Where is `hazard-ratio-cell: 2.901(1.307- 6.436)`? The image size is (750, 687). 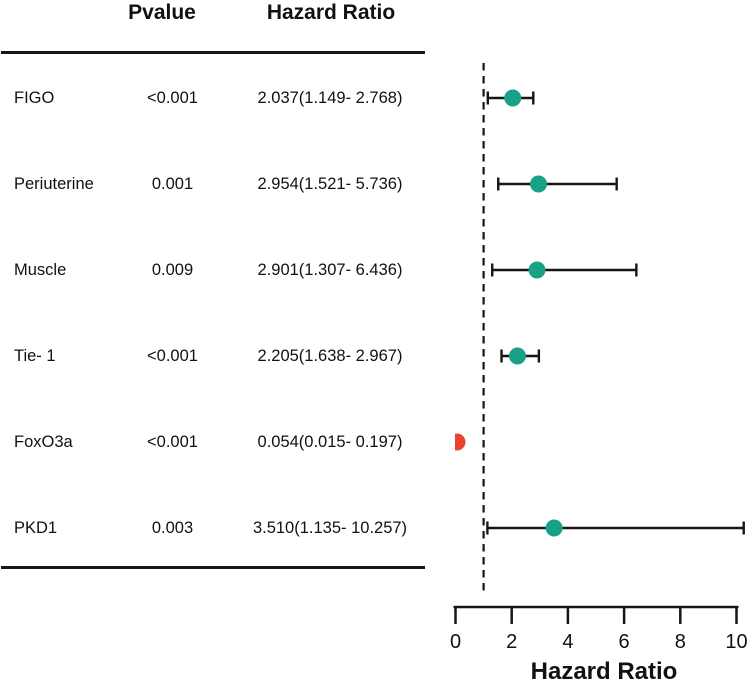 hazard-ratio-cell: 2.901(1.307- 6.436) is located at coordinates (330, 270).